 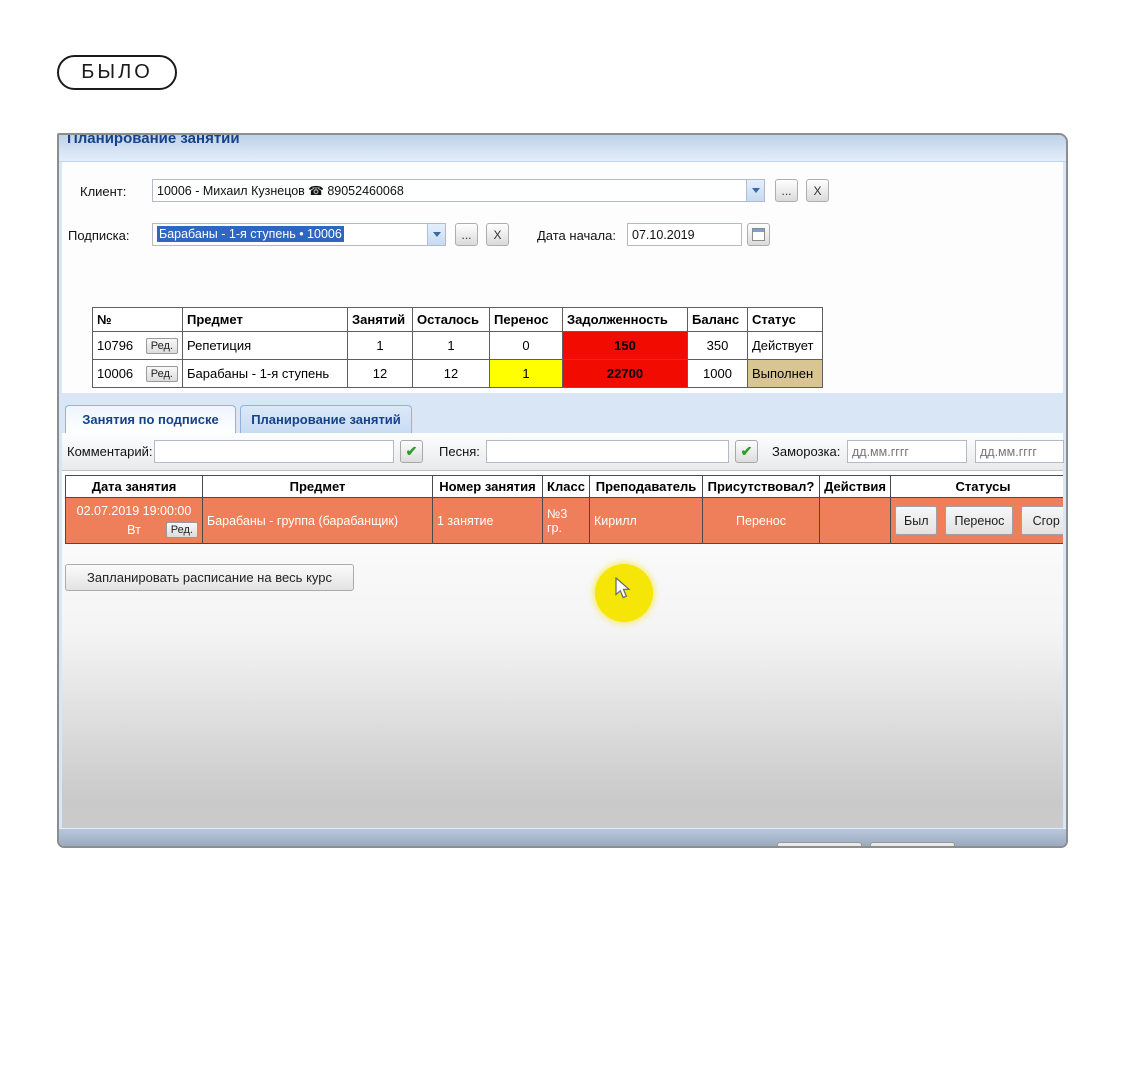 What do you see at coordinates (153, 141) in the screenshot?
I see `window-title: Планирование занятий` at bounding box center [153, 141].